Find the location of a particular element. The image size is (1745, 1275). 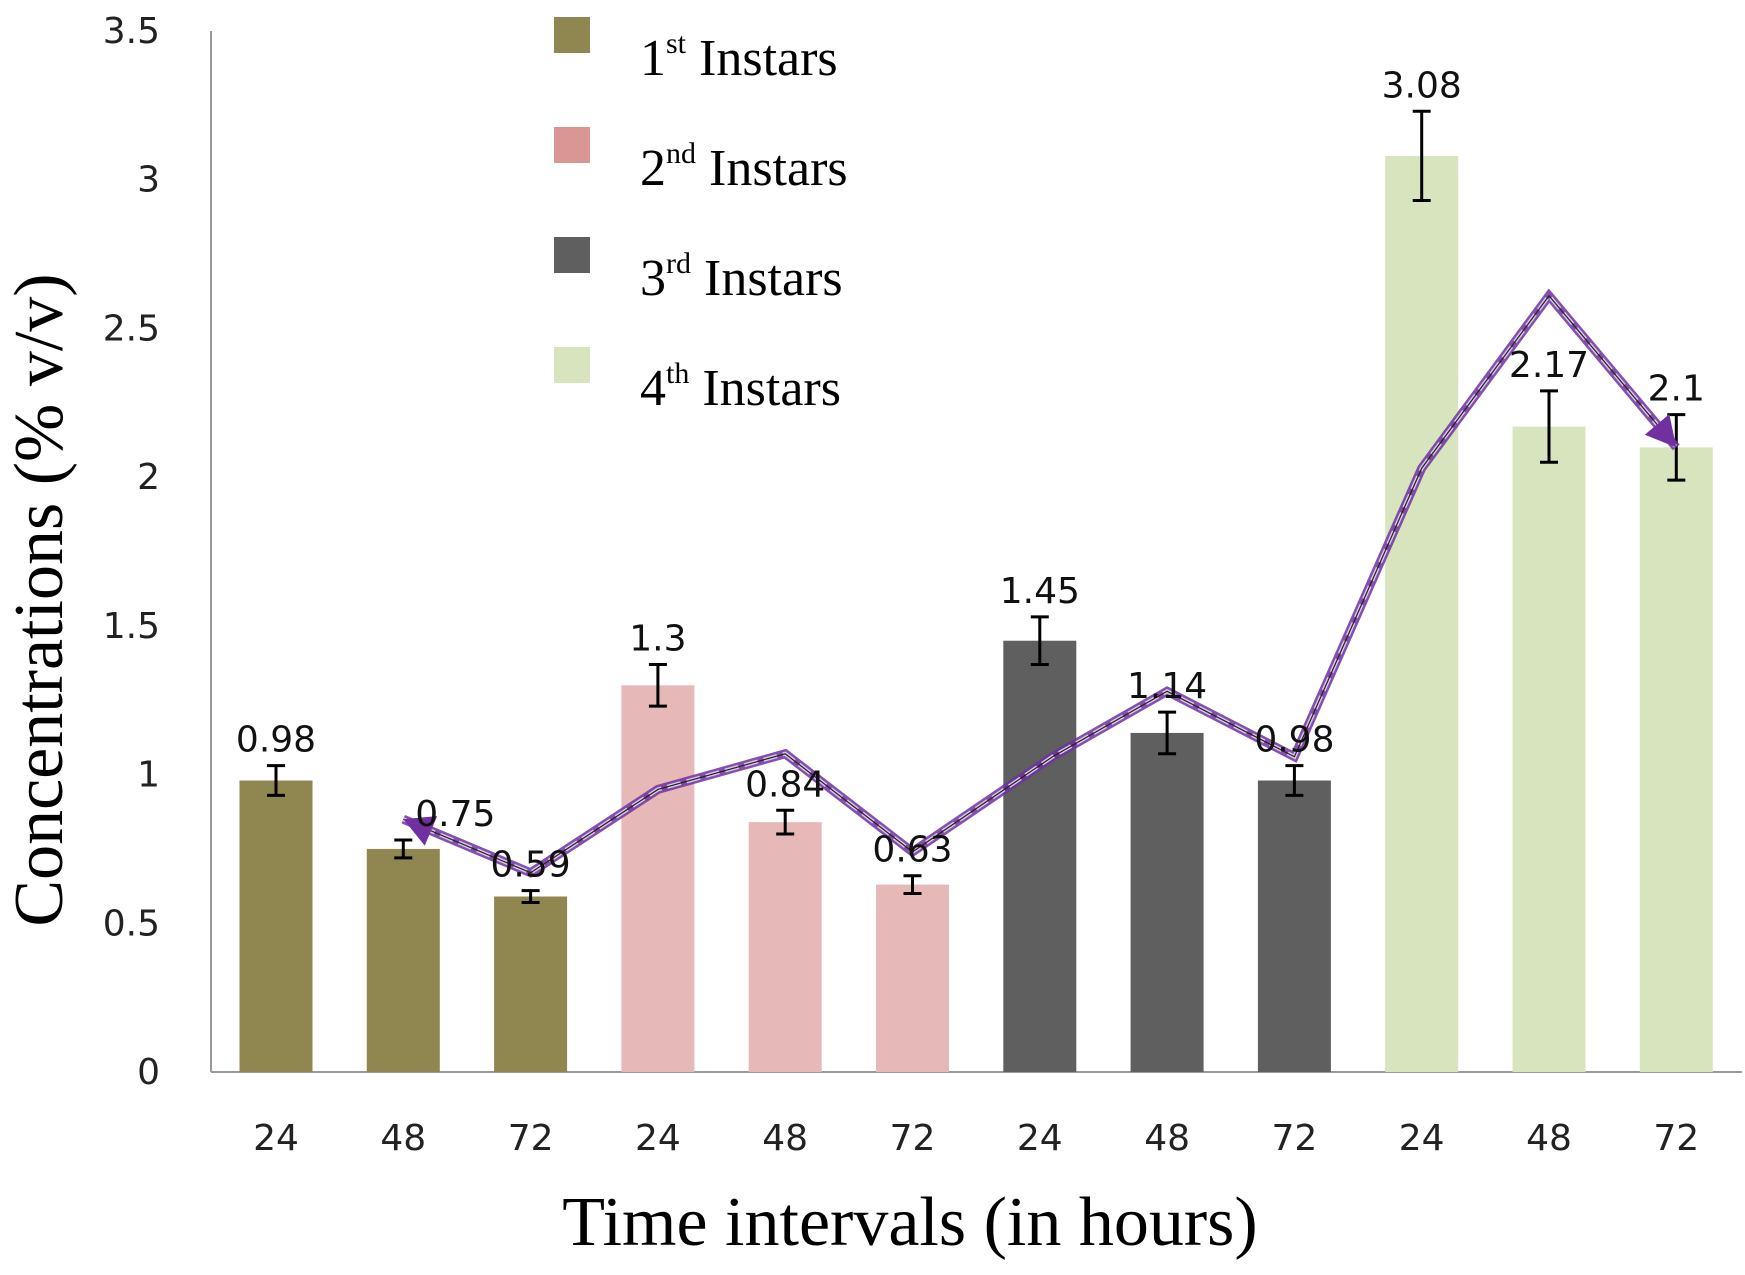

data-label: 0.63 is located at coordinates (912, 850).